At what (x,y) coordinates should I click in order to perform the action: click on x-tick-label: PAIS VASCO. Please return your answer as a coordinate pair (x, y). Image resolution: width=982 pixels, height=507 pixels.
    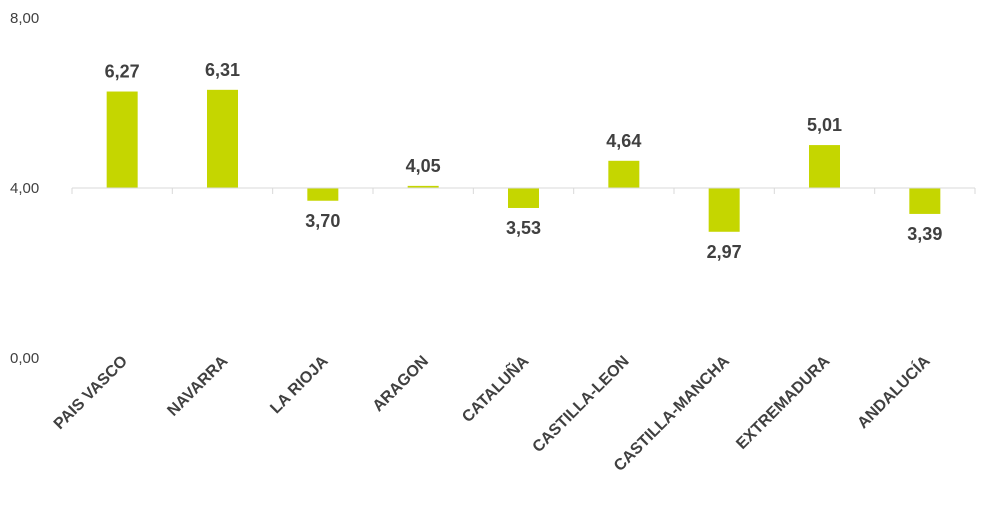
    Looking at the image, I should click on (91, 393).